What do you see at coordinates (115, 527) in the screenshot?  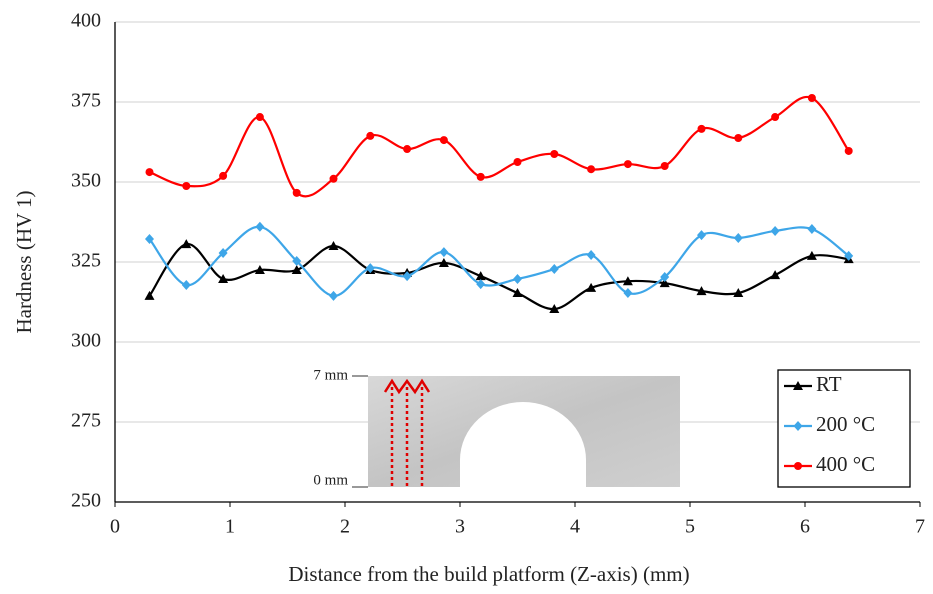 I see `x-tick-label: 0` at bounding box center [115, 527].